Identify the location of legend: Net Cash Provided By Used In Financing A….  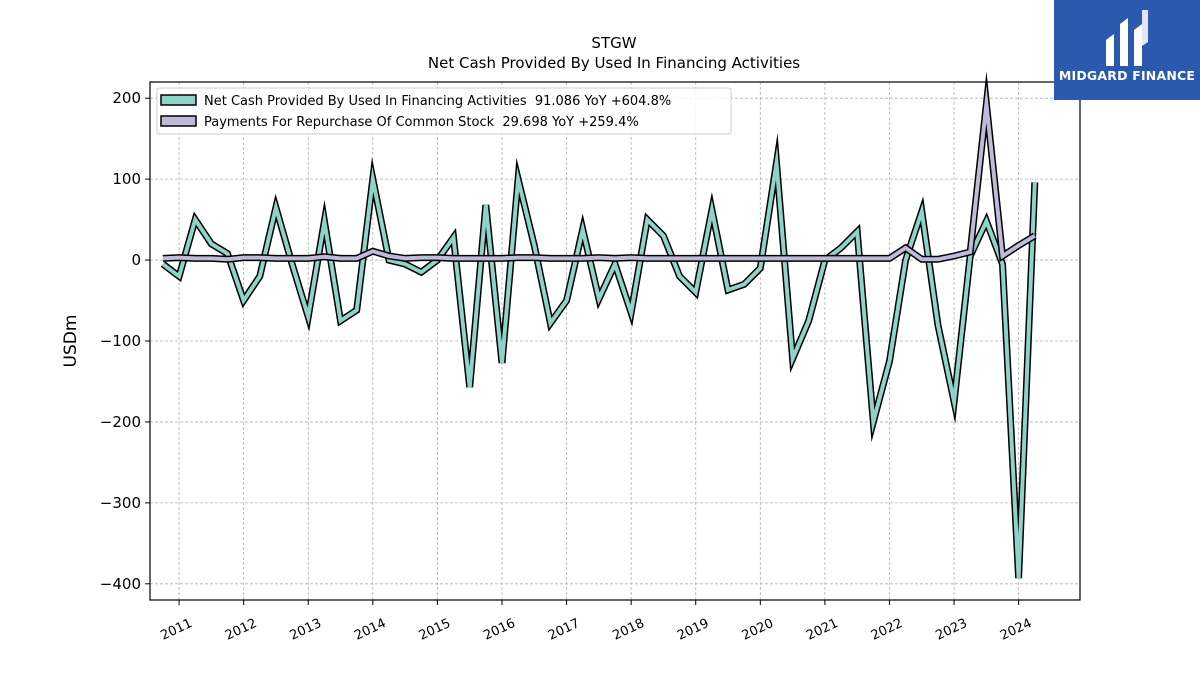
(444, 111).